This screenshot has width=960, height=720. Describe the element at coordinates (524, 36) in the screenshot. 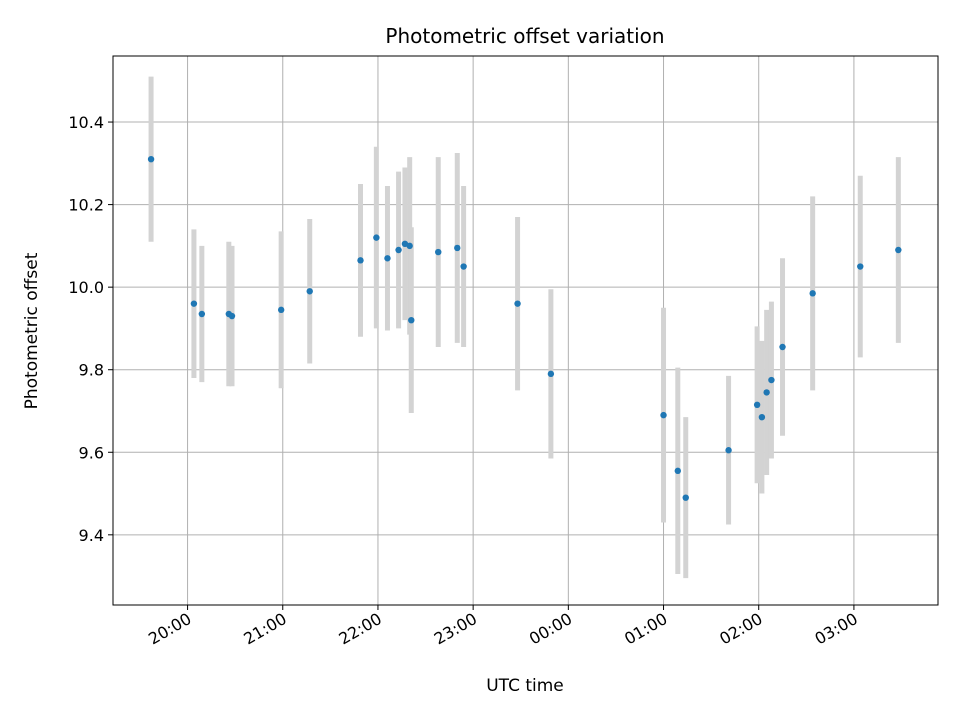

I see `chart-title: Photometric offset variation` at that location.